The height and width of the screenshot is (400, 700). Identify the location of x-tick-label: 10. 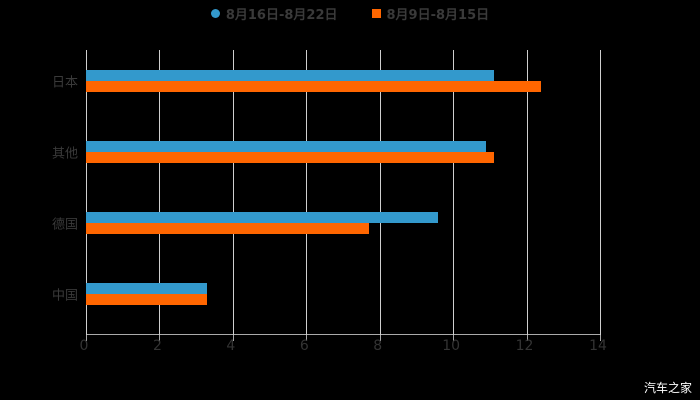
(451, 346).